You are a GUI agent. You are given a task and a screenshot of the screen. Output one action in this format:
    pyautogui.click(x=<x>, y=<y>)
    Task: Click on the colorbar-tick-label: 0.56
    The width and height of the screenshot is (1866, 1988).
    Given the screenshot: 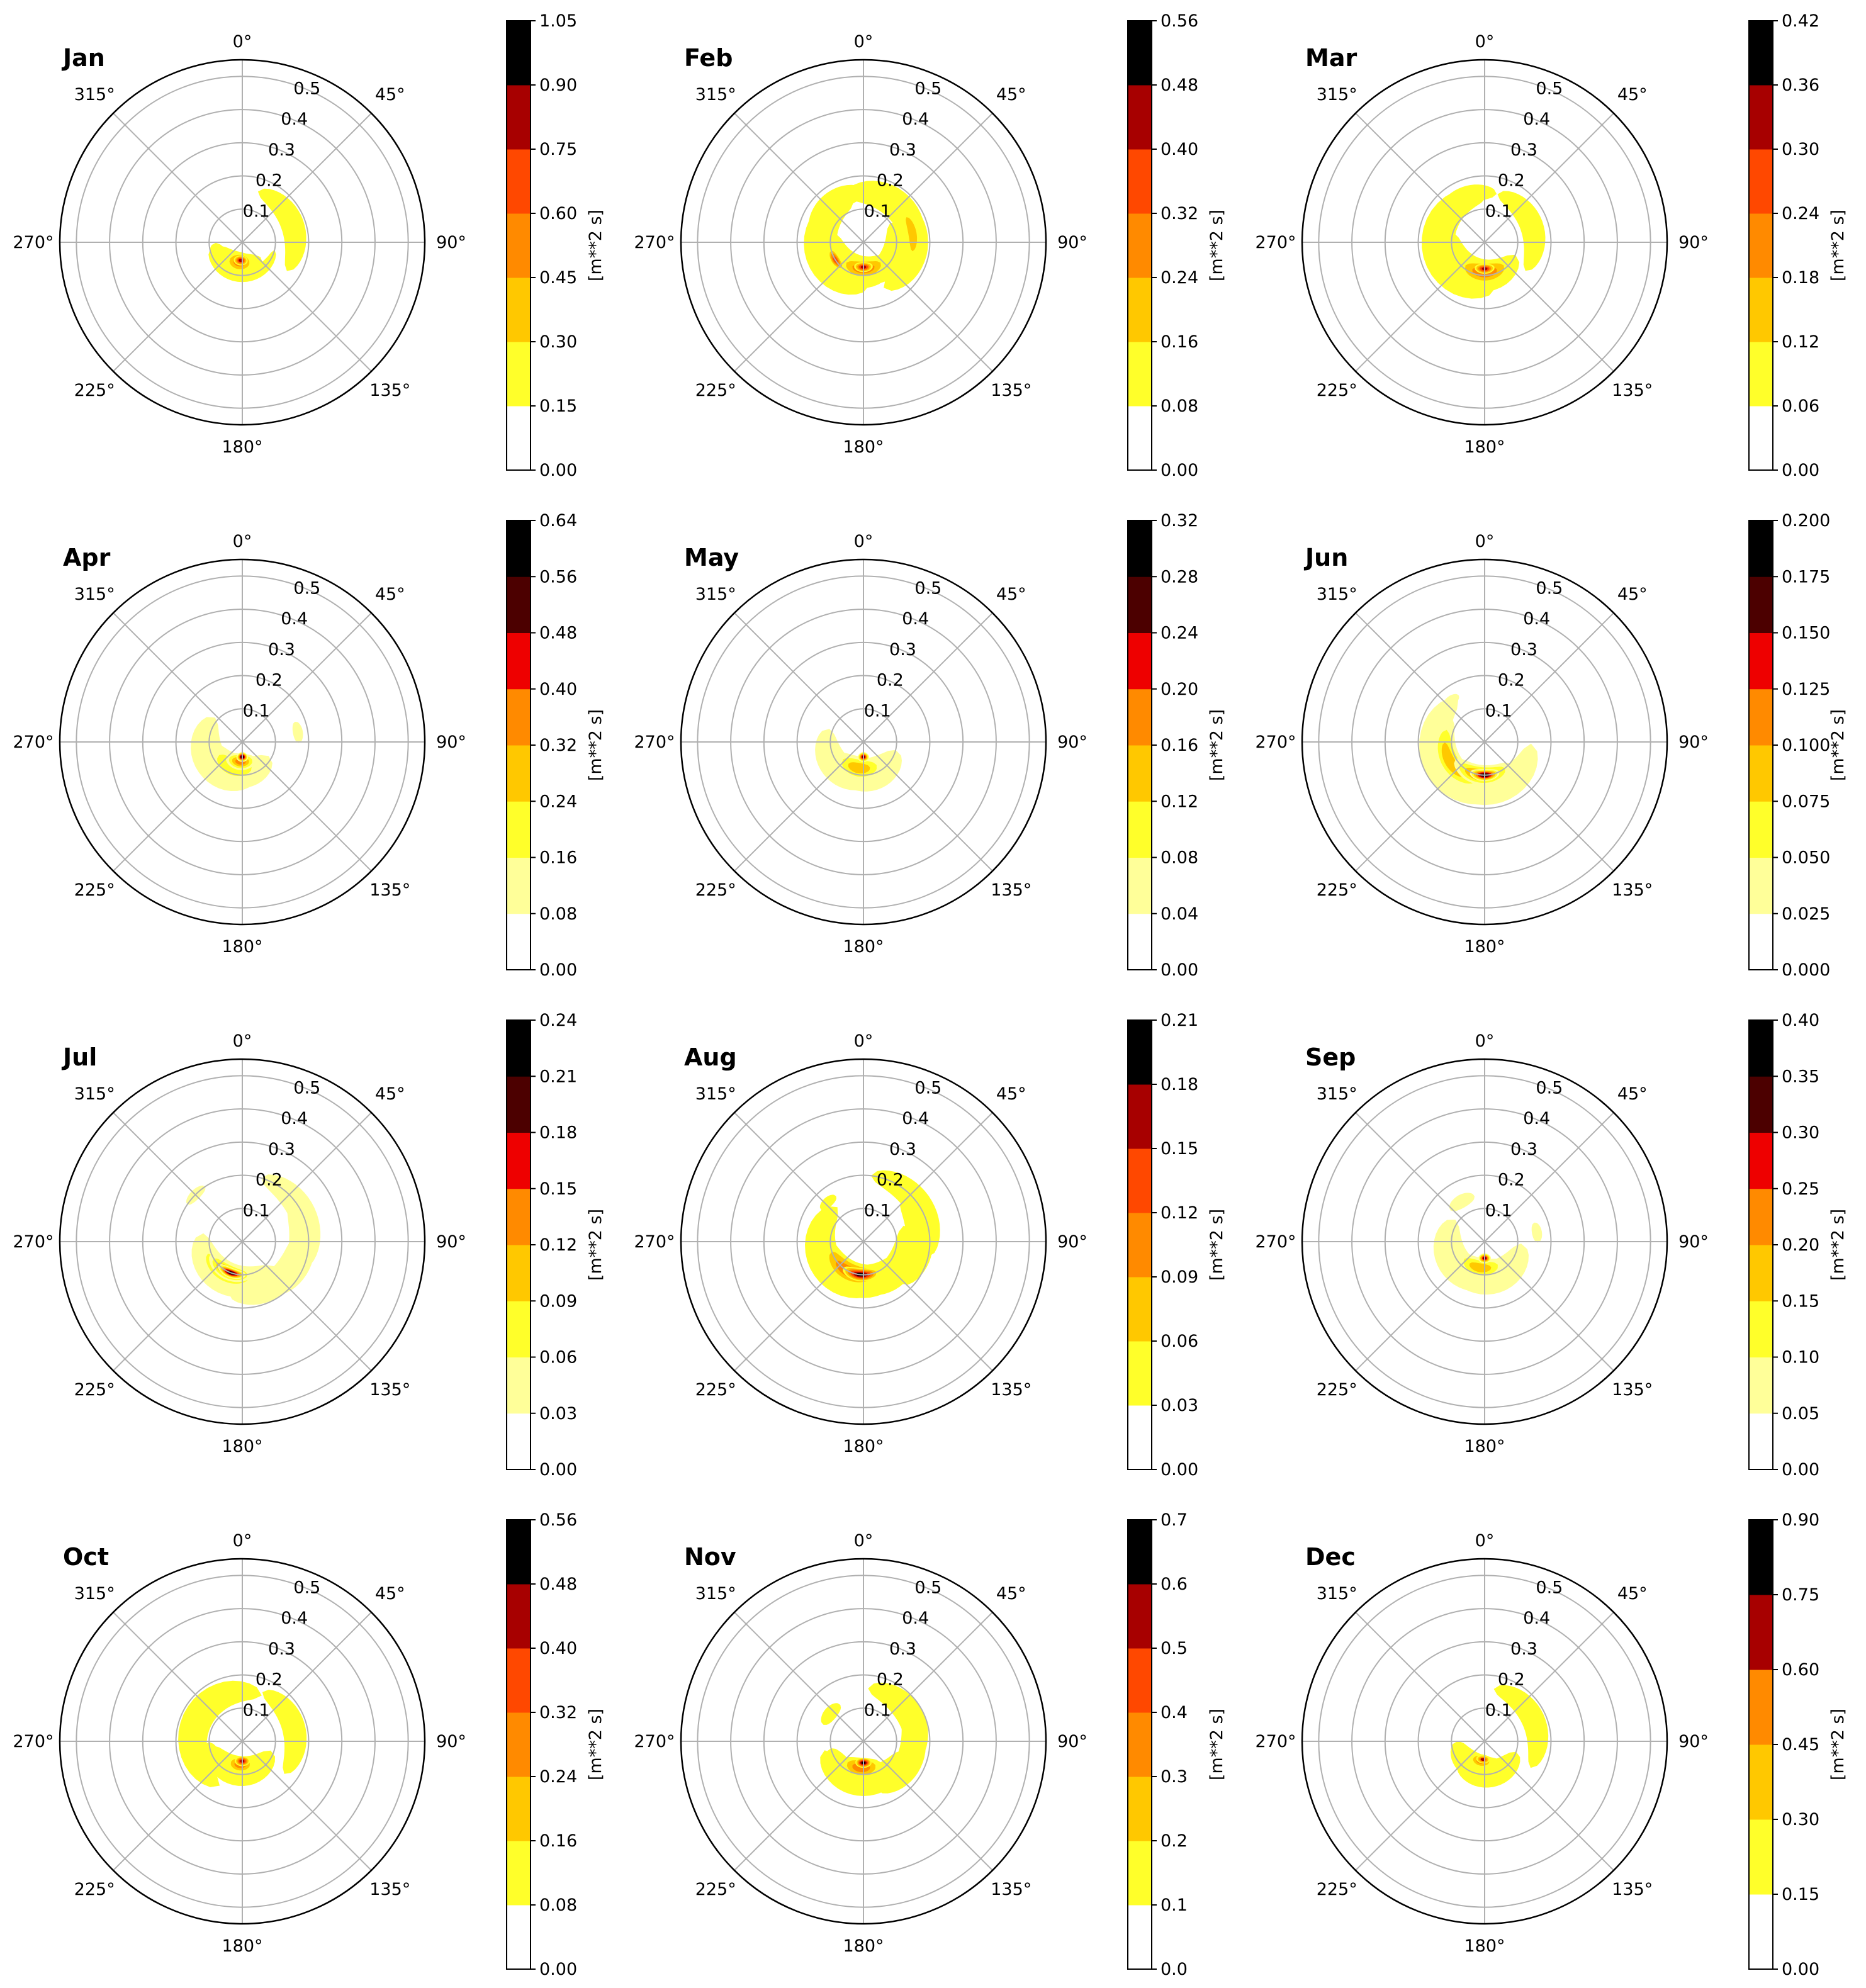 What is the action you would take?
    pyautogui.click(x=558, y=577)
    